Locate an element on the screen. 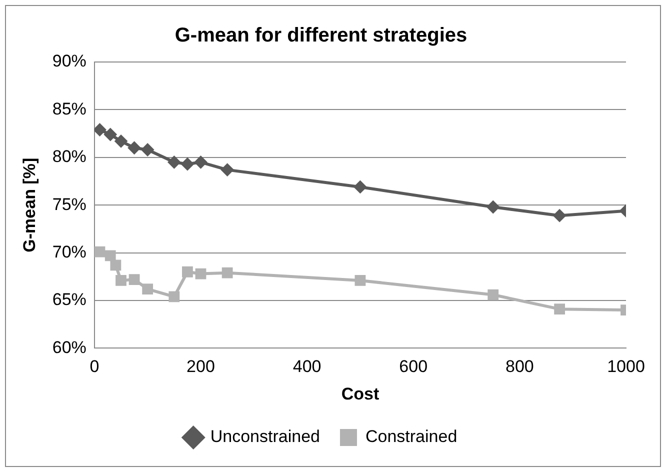  legend-label: Constrained is located at coordinates (411, 436).